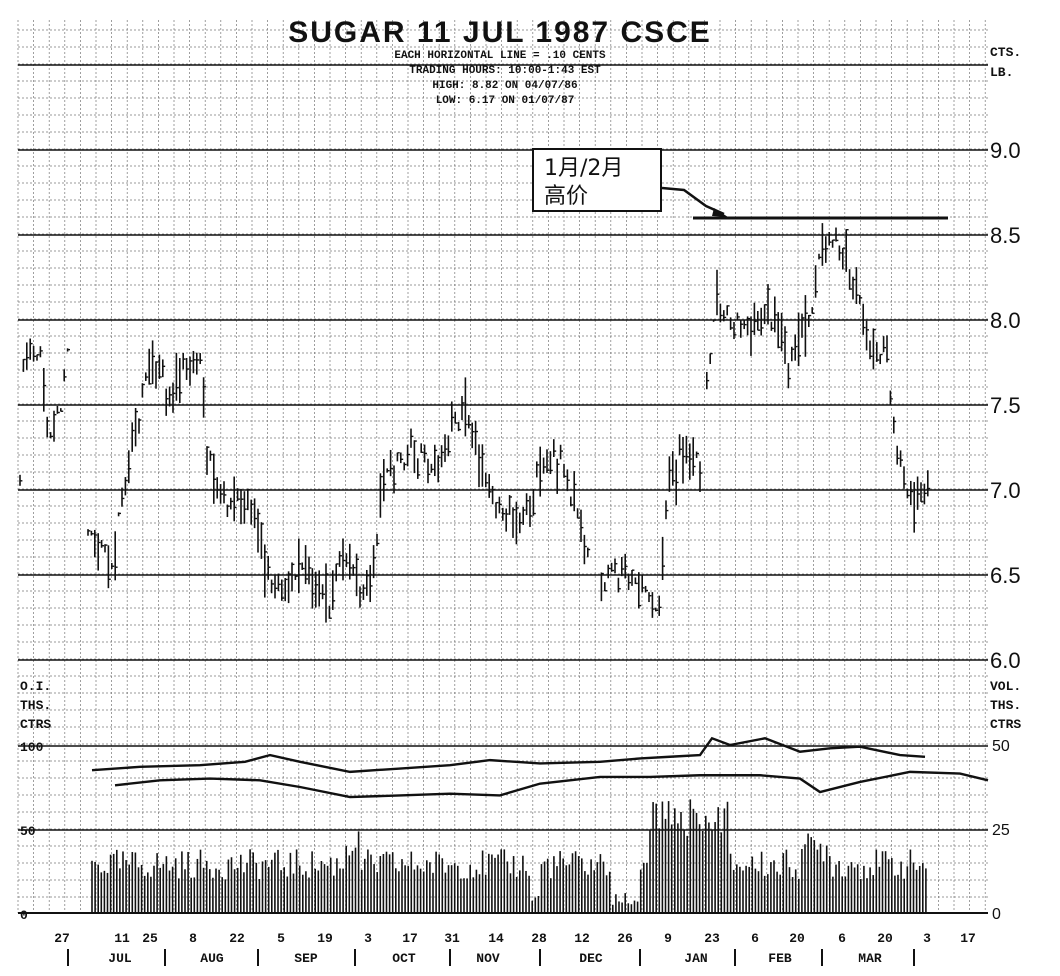  I want to click on x-day-label: 23, so click(712, 938).